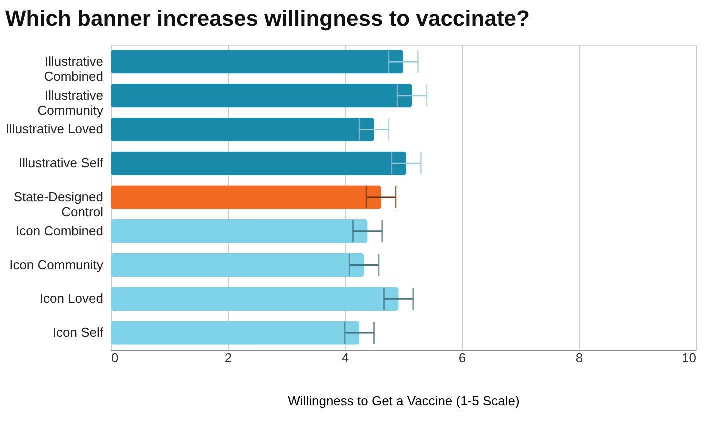 The width and height of the screenshot is (721, 439). Describe the element at coordinates (60, 230) in the screenshot. I see `y-tick-label: Icon Combined` at that location.